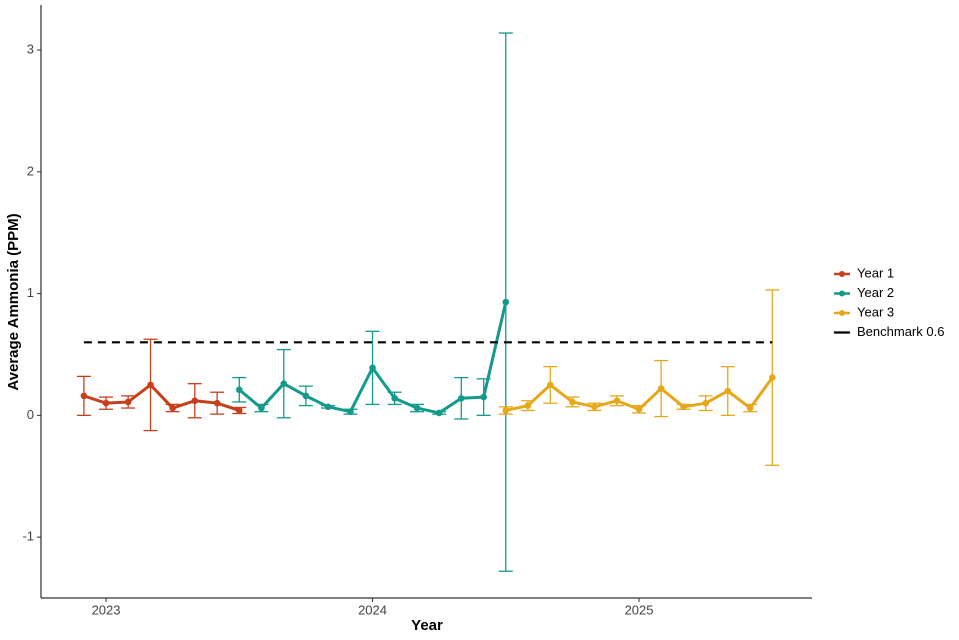 Image resolution: width=959 pixels, height=640 pixels. What do you see at coordinates (875, 272) in the screenshot?
I see `legend-label: Year 1` at bounding box center [875, 272].